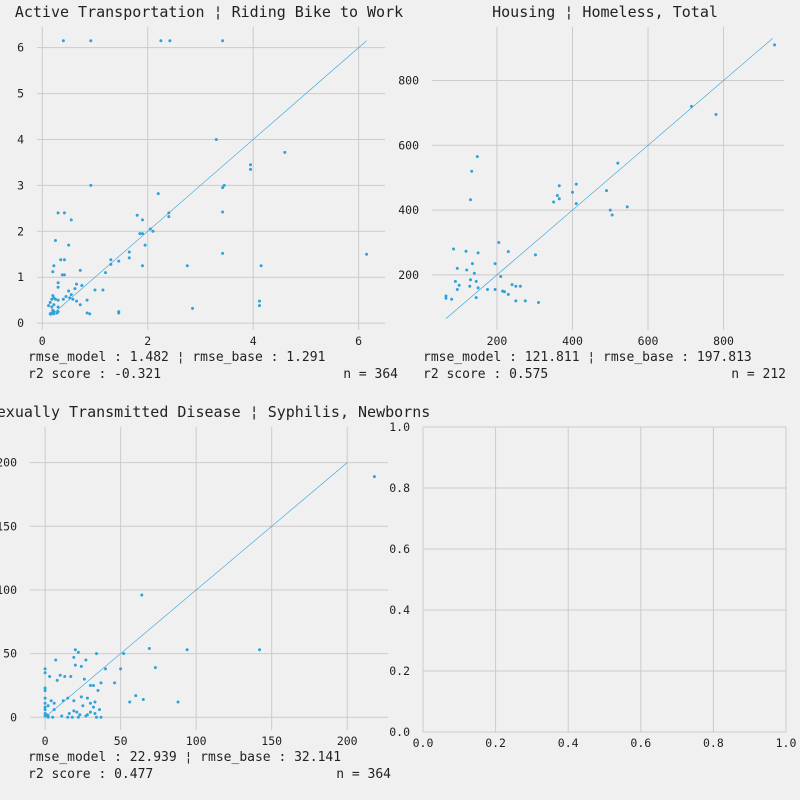  What do you see at coordinates (13, 717) in the screenshot?
I see `y-tick-label: 0` at bounding box center [13, 717].